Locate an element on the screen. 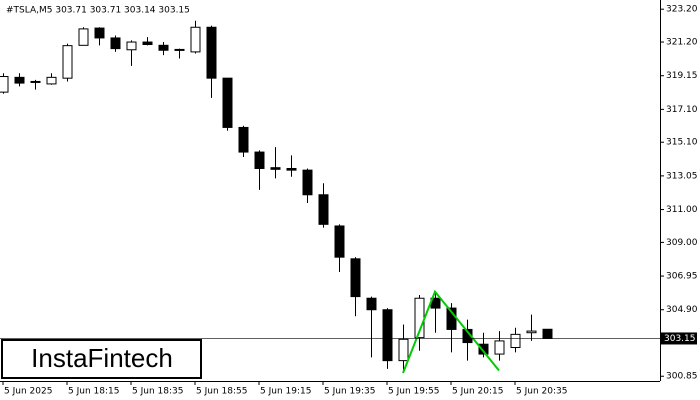  y-tick-label: 321.20 is located at coordinates (682, 43).